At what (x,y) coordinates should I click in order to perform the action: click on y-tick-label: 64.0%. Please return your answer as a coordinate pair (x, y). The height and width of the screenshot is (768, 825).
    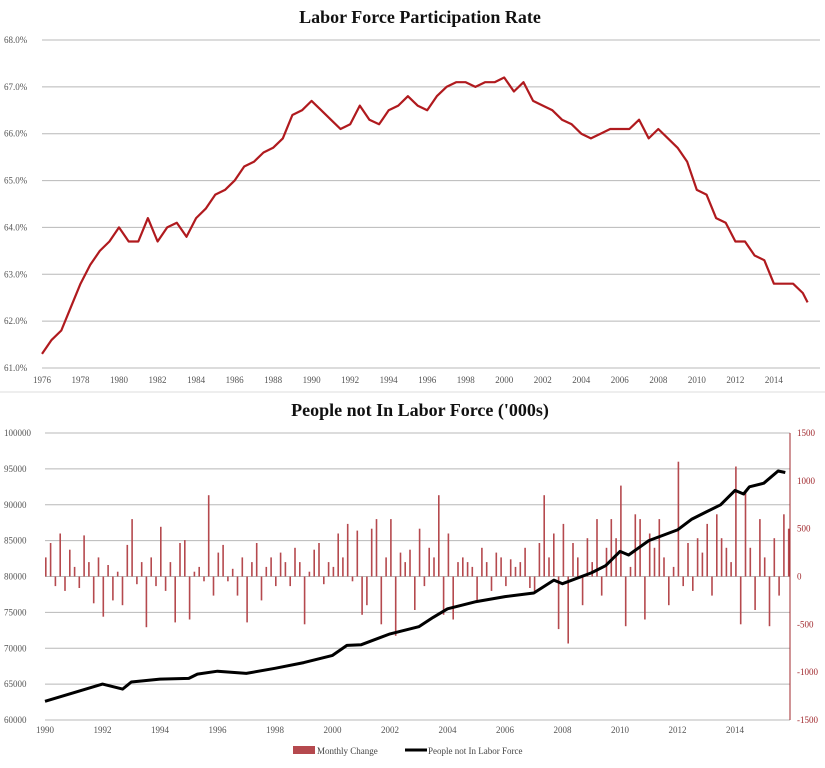
    Looking at the image, I should click on (16, 227).